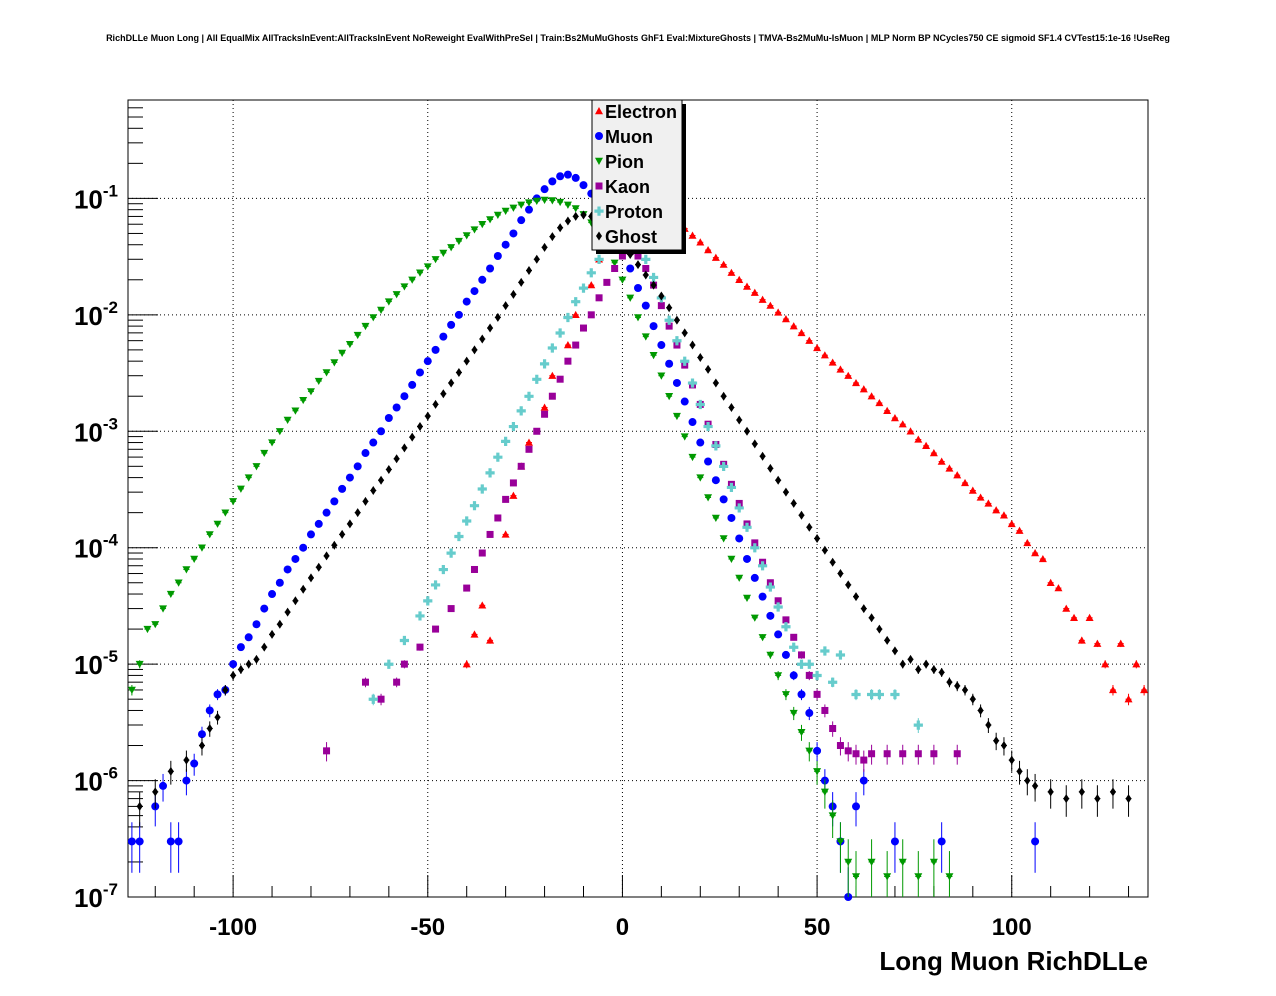 The image size is (1276, 996). What do you see at coordinates (111, 540) in the screenshot?
I see `y-tick-exponent: -4` at bounding box center [111, 540].